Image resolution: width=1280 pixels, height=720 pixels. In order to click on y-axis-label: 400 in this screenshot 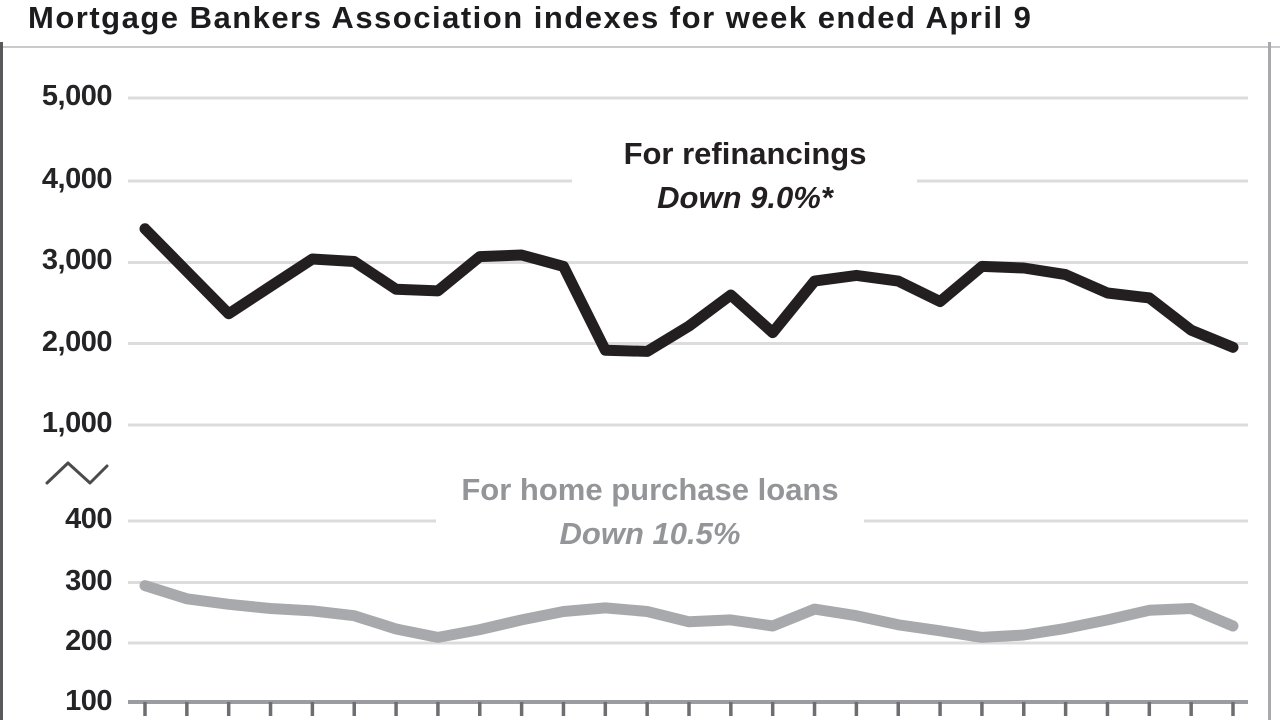, I will do `click(88, 519)`.